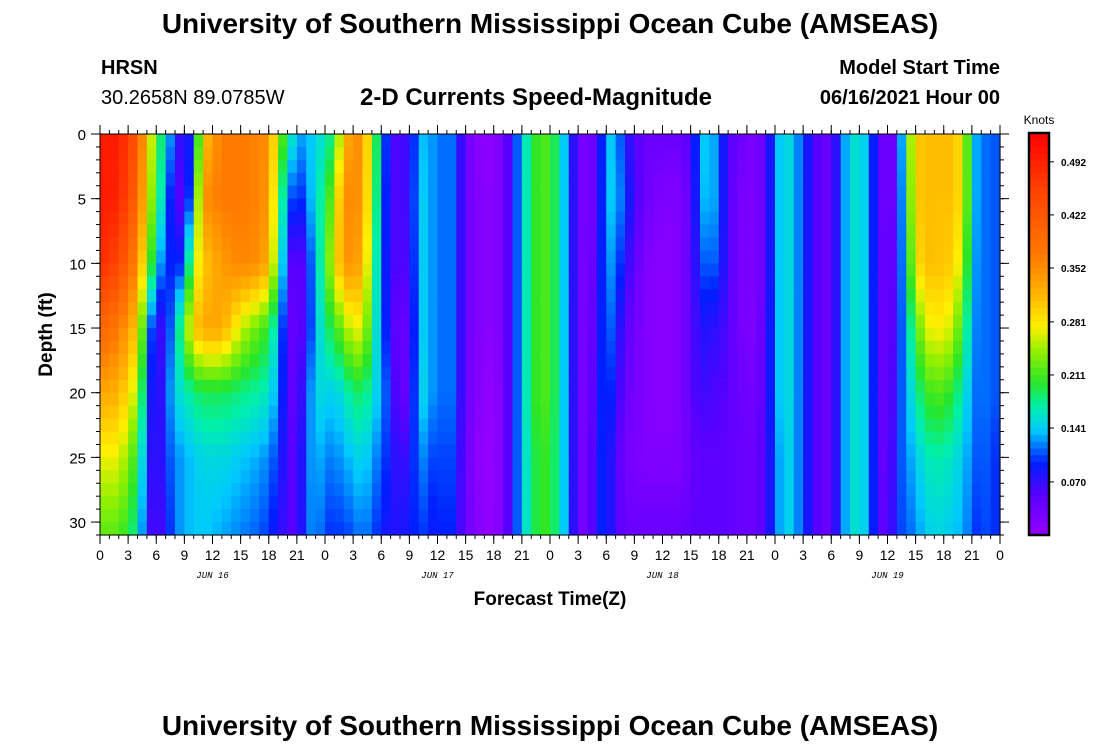 The width and height of the screenshot is (1100, 750). Describe the element at coordinates (82, 135) in the screenshot. I see `y-tick-label: 0` at that location.